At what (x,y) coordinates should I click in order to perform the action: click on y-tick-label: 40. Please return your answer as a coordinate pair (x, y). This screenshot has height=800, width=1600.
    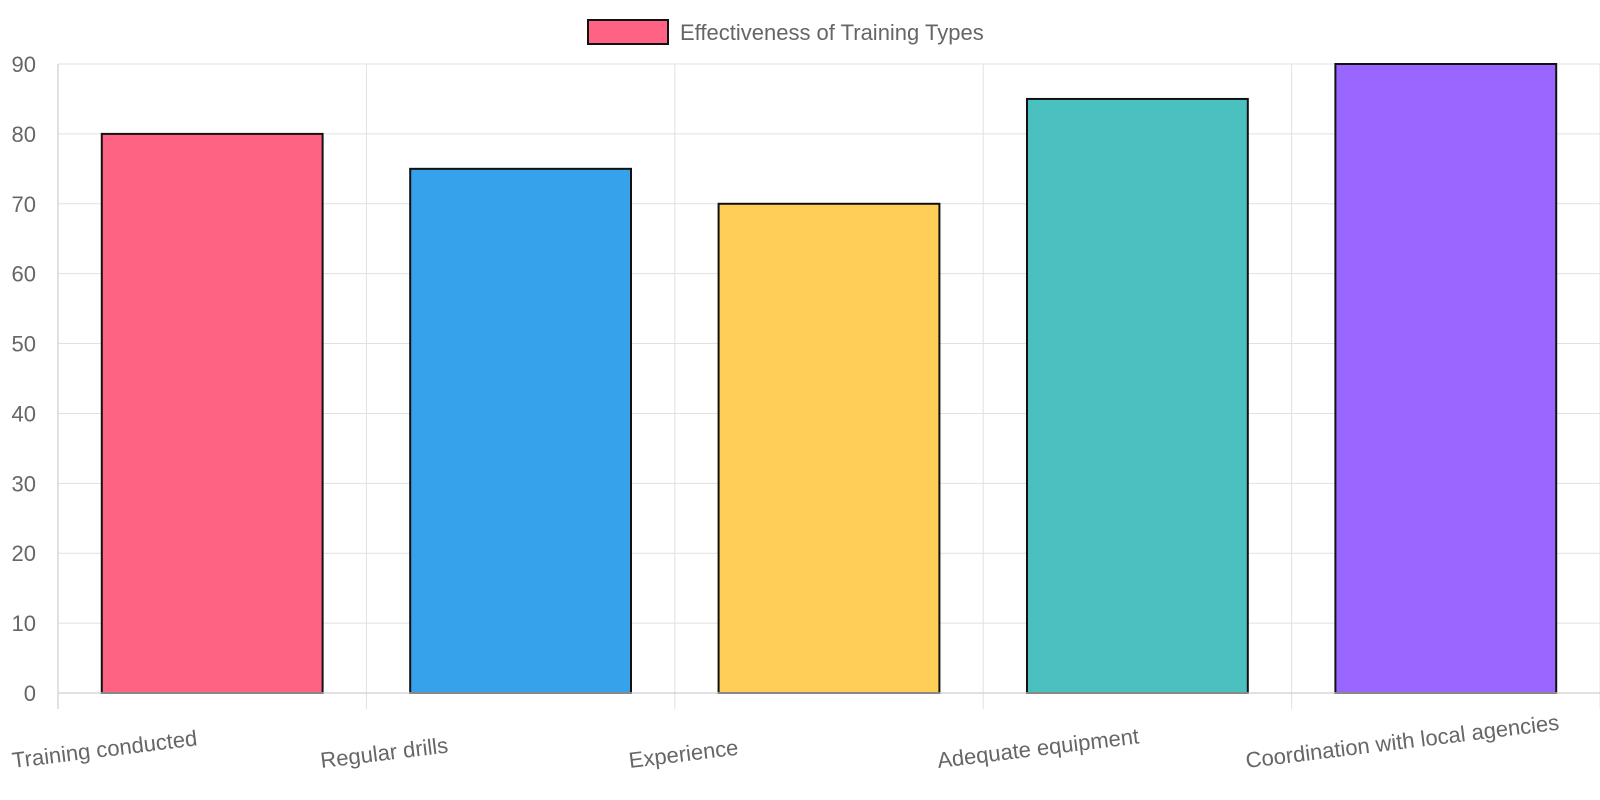
    Looking at the image, I should click on (24, 413).